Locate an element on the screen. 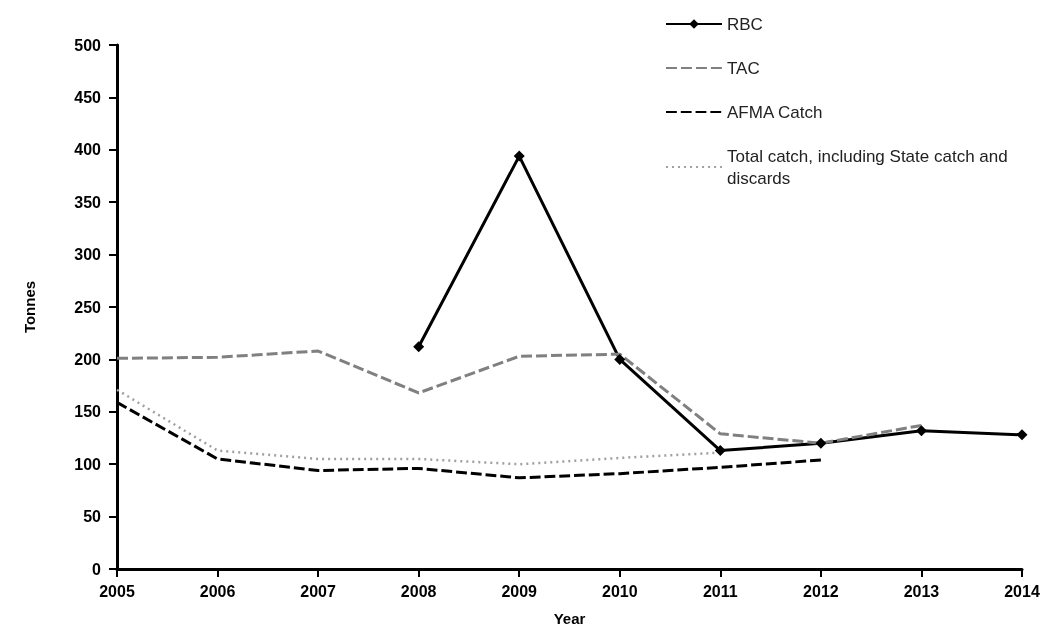 Image resolution: width=1058 pixels, height=644 pixels. x-tick-label: 2007 is located at coordinates (318, 591).